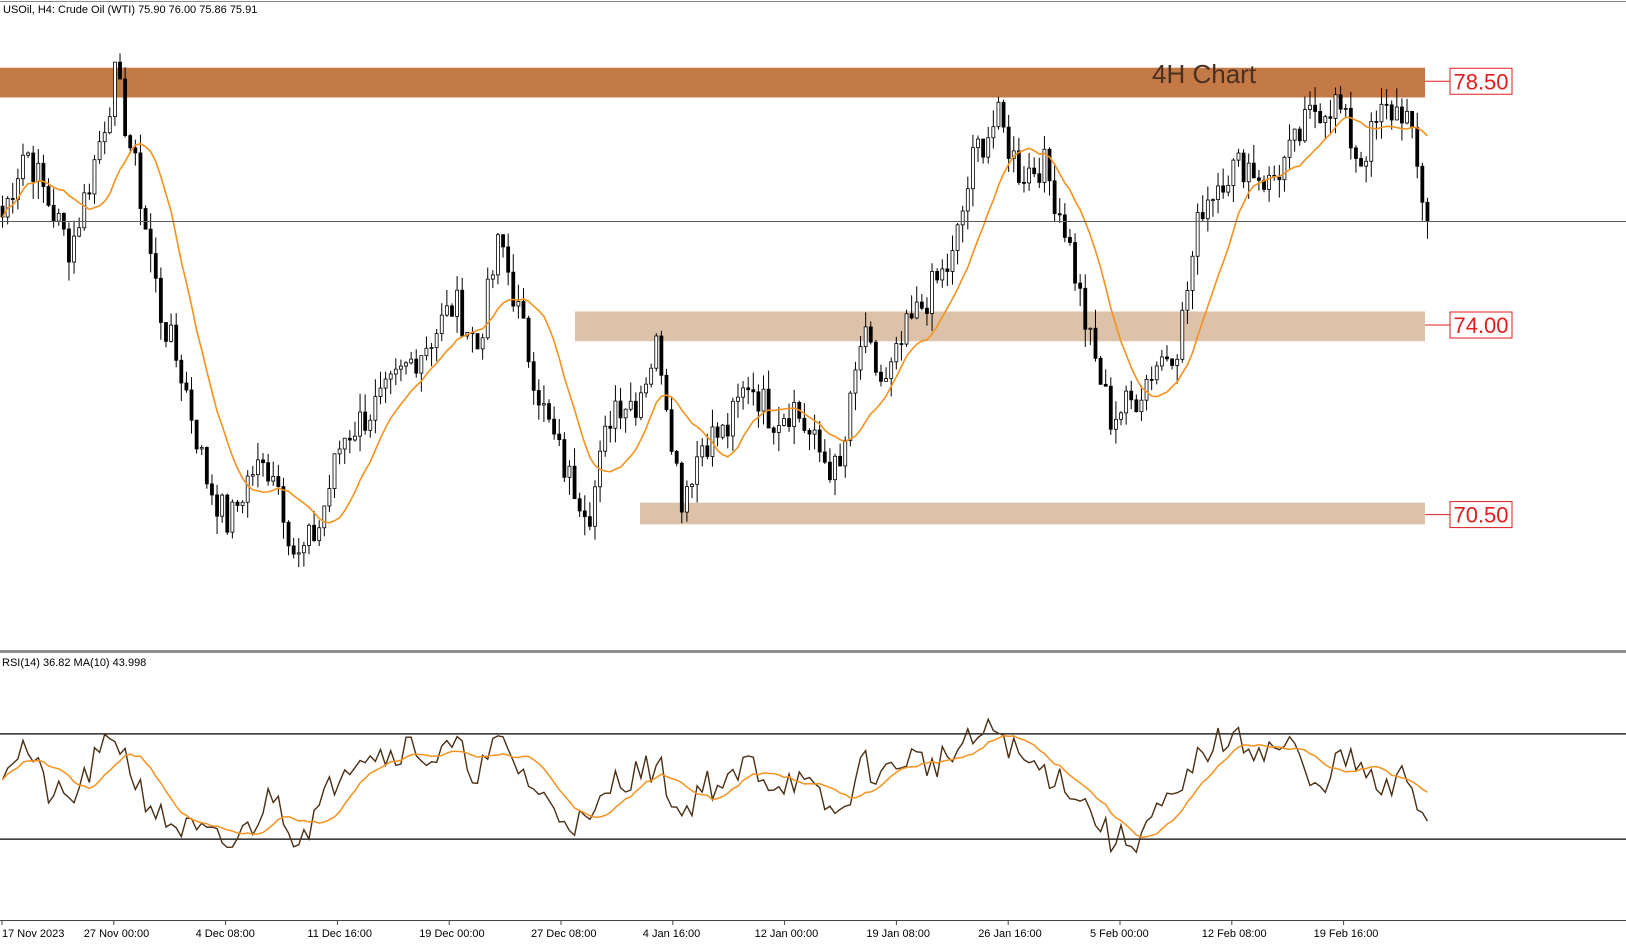 The image size is (1626, 947). I want to click on x-tick-label: 12 Jan 00:00, so click(787, 934).